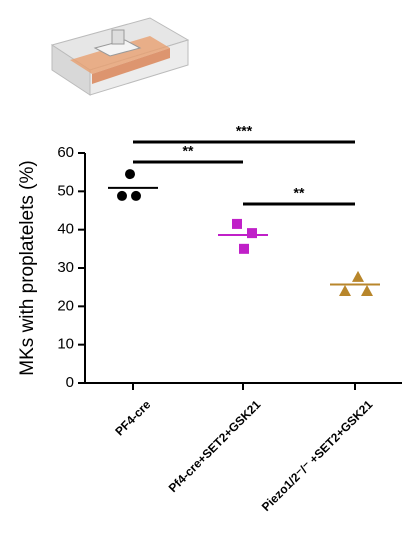  I want to click on y-tick-label: 60, so click(65, 152).